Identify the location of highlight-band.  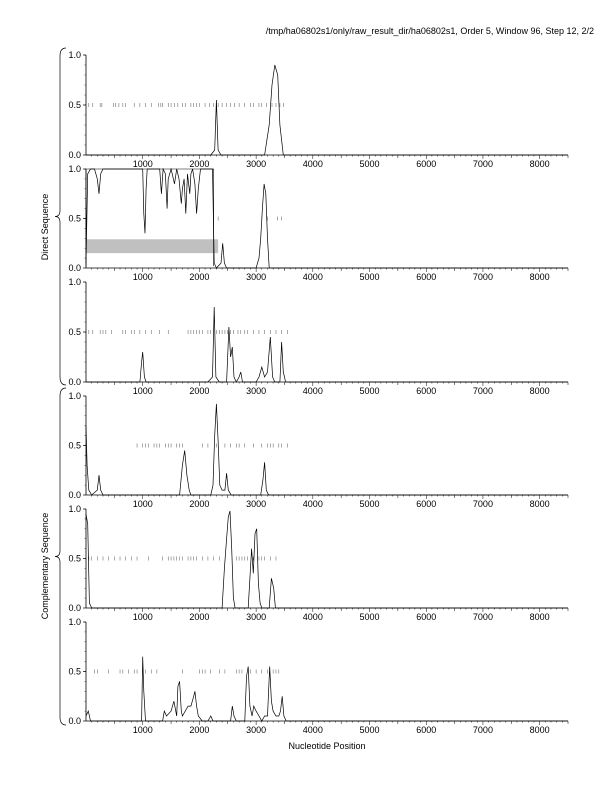
(152, 246).